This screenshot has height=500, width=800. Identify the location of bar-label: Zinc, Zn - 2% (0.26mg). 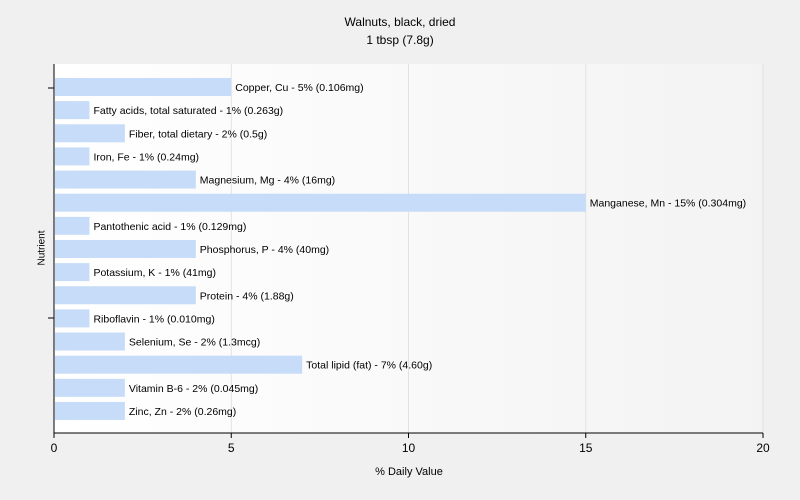
(182, 412).